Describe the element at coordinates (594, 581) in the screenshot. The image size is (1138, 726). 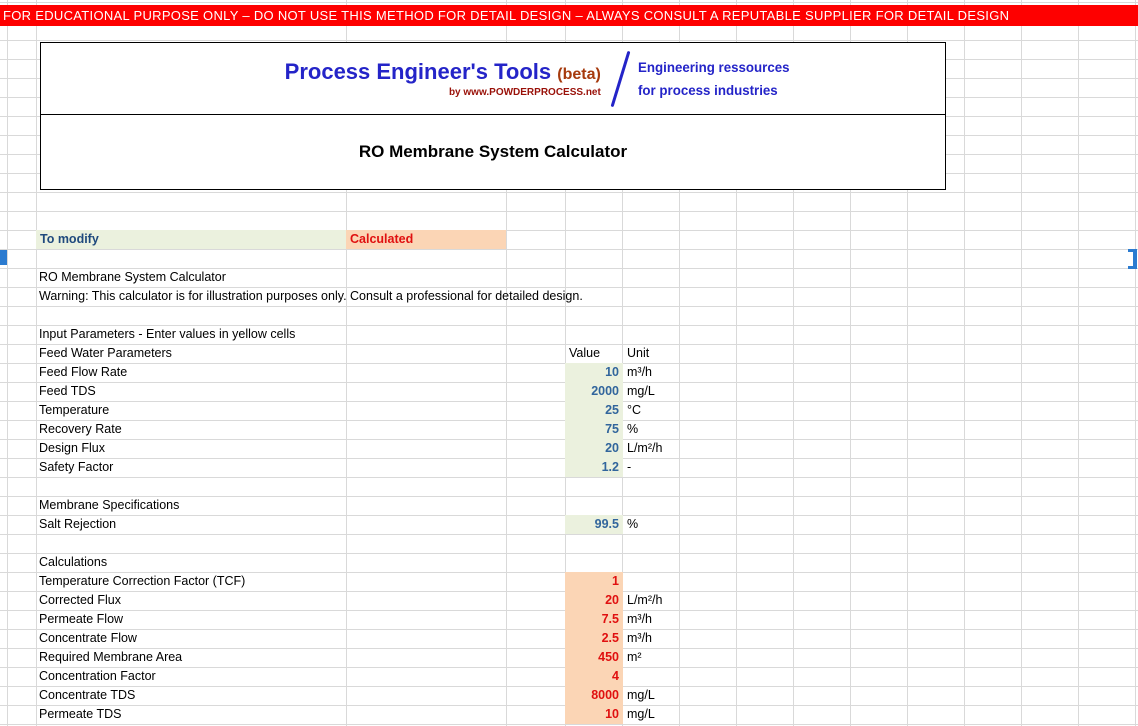
I see `calculated-value-cell: 1` at that location.